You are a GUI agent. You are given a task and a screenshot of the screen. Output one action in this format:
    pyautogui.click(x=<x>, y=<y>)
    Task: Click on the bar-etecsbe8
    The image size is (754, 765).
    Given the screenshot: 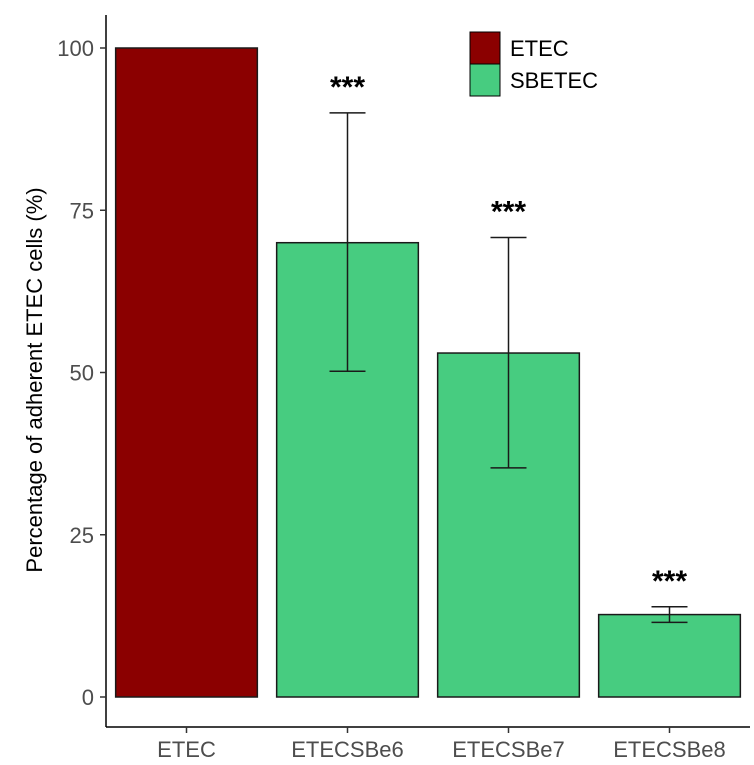 What is the action you would take?
    pyautogui.click(x=669, y=655)
    